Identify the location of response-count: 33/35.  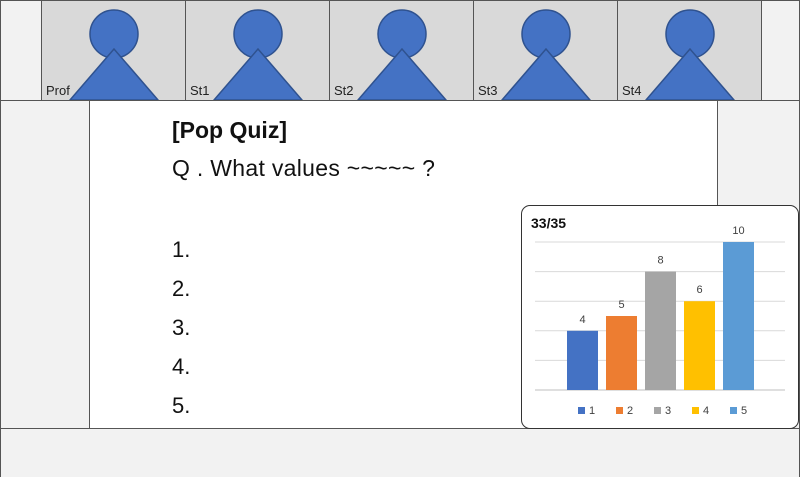
(549, 223).